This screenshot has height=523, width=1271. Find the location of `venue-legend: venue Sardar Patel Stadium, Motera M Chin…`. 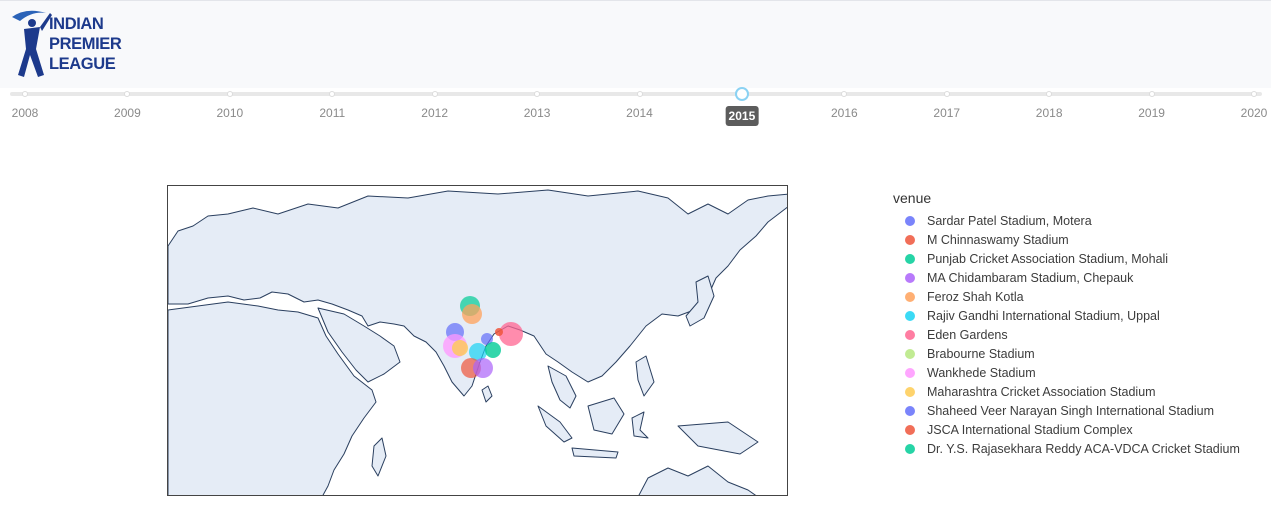

venue-legend: venue Sardar Patel Stadium, Motera M Chin… is located at coordinates (1066, 324).